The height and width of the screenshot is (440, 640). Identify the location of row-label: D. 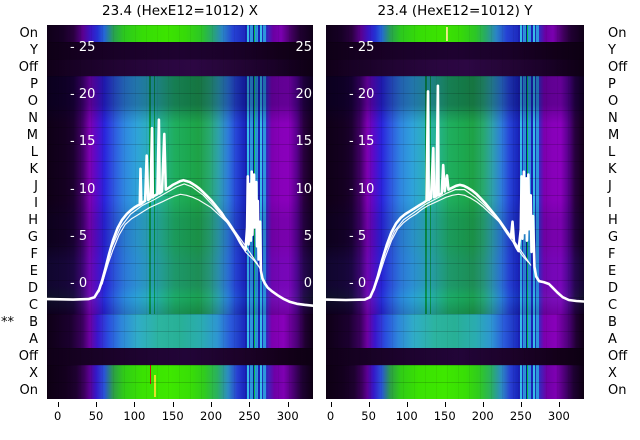
(32, 288).